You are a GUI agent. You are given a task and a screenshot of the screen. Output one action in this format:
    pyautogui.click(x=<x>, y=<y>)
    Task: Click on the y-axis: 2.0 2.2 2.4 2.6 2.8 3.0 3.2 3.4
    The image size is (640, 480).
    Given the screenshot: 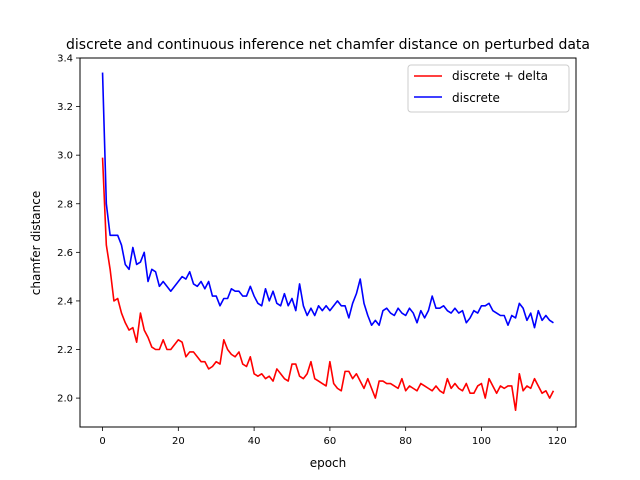 What is the action you would take?
    pyautogui.click(x=68, y=229)
    